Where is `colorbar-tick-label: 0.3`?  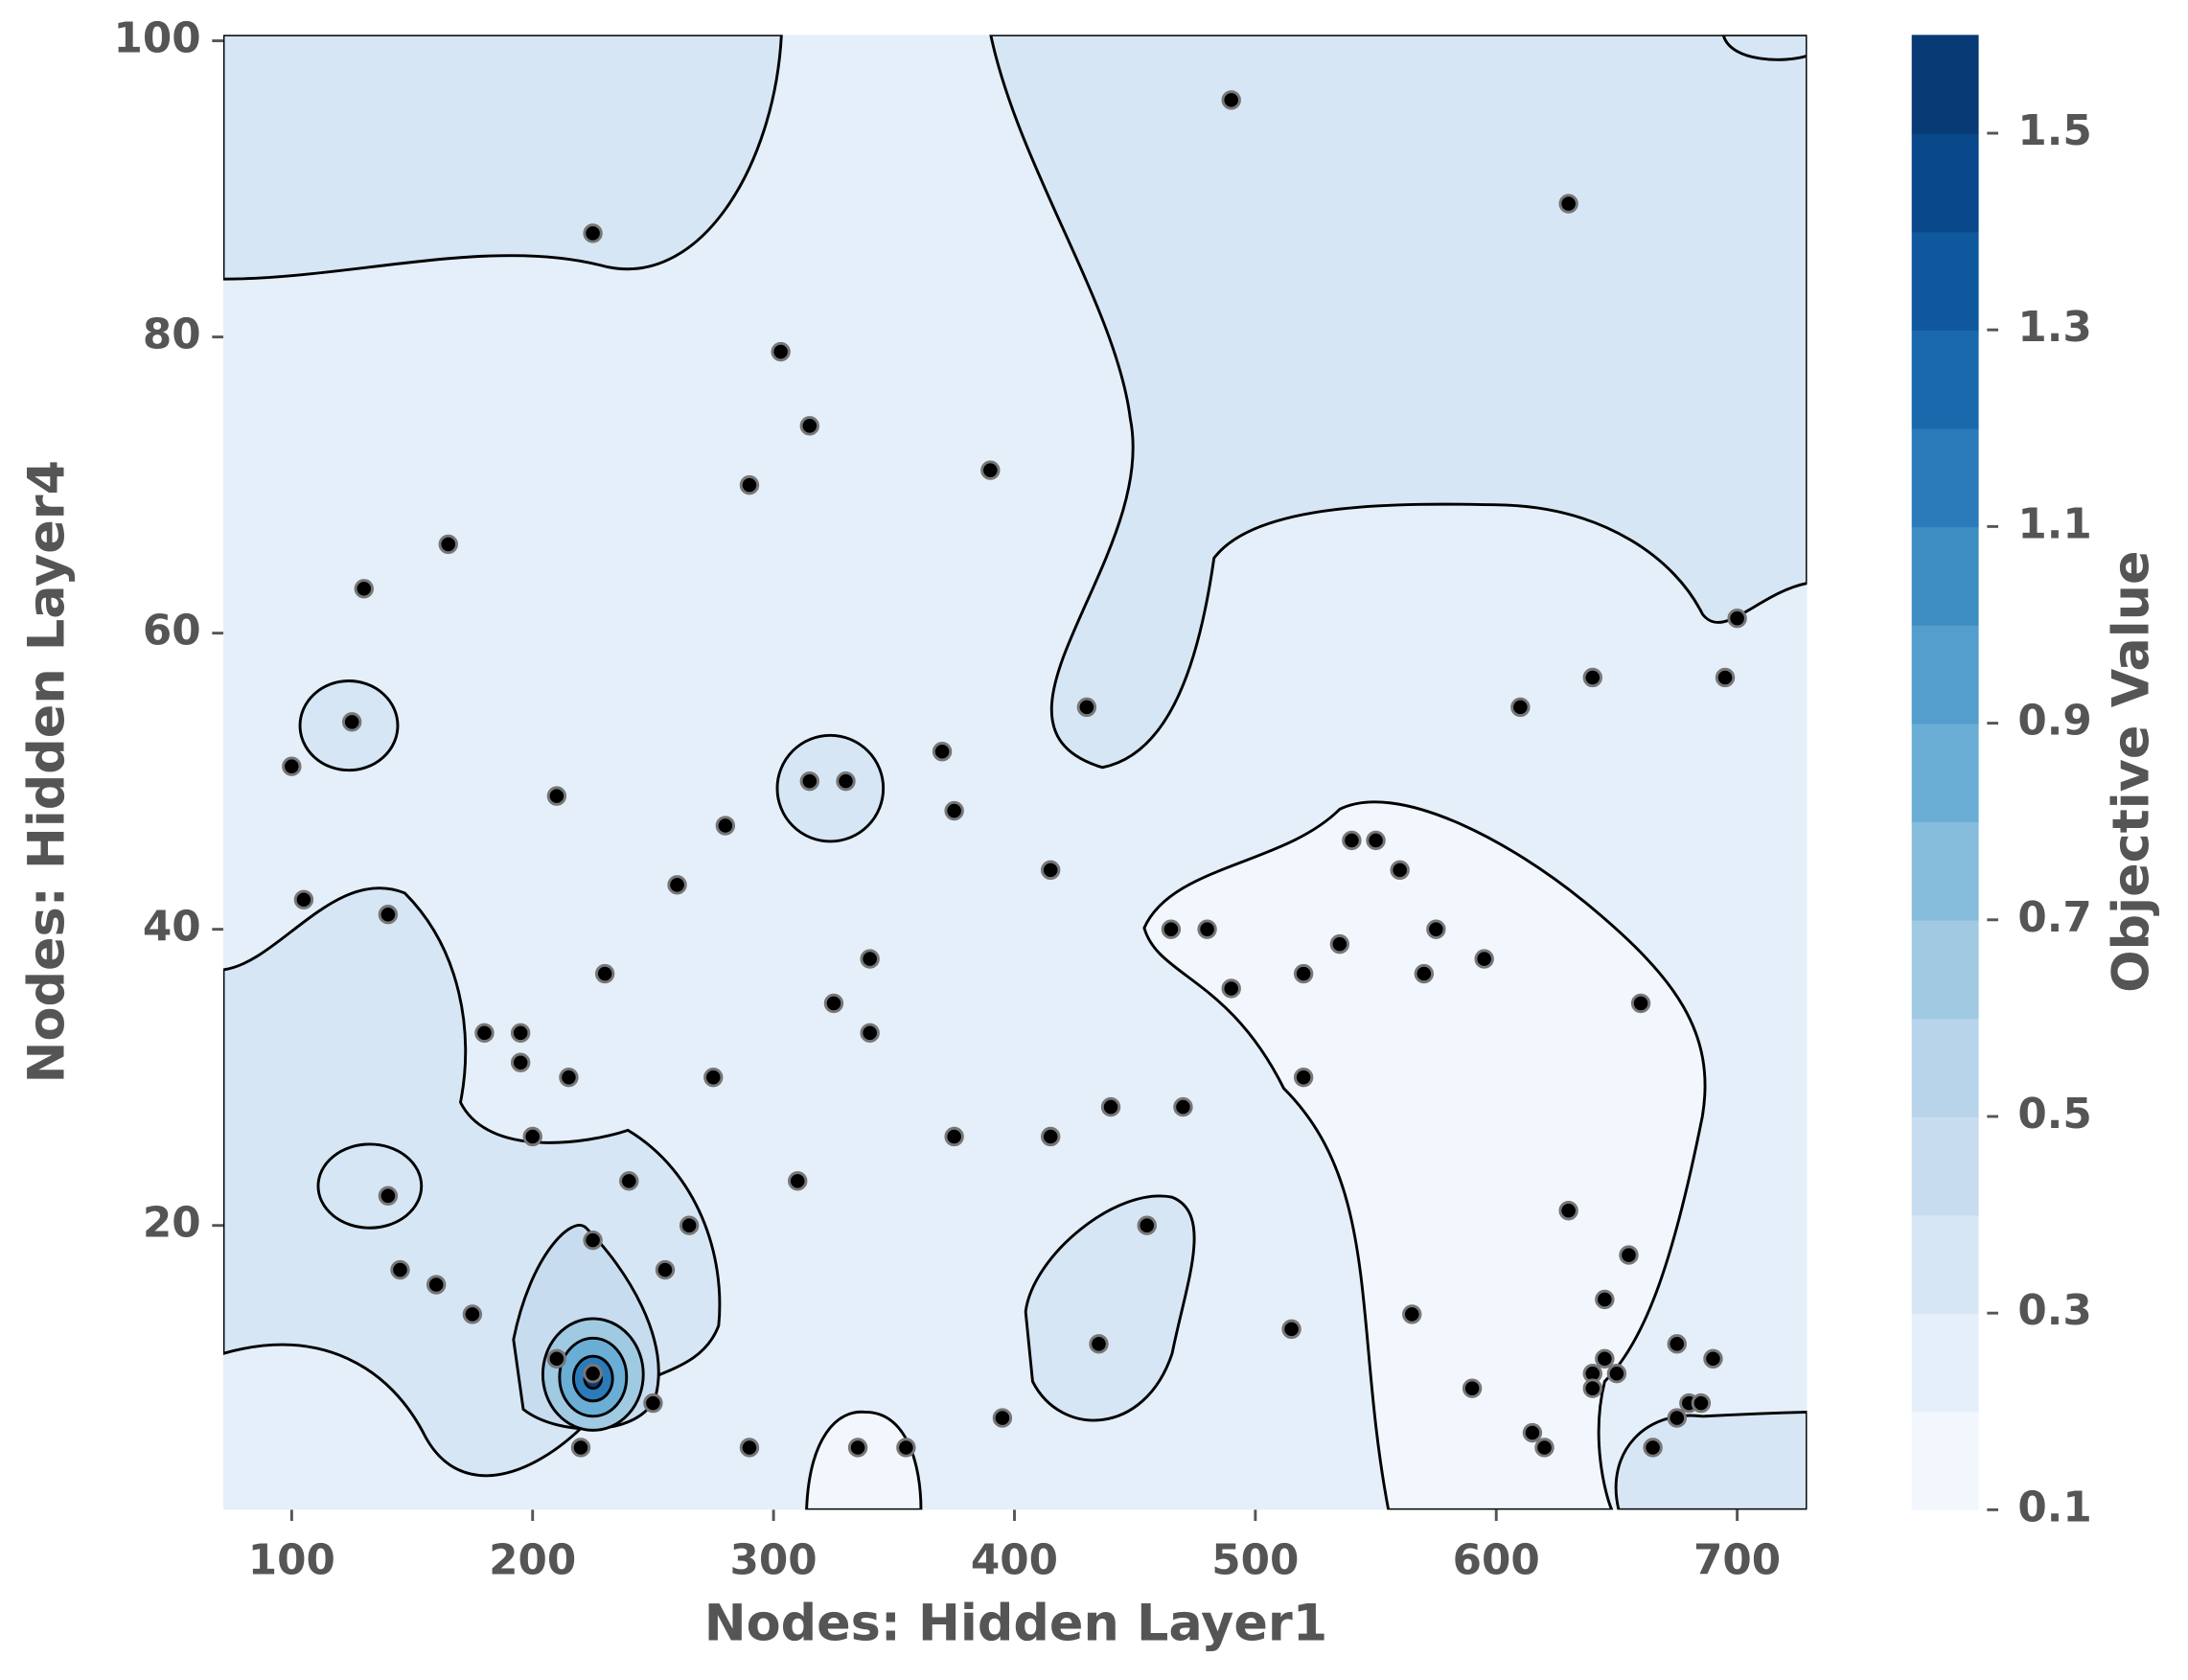
colorbar-tick-label: 0.3 is located at coordinates (2054, 1310).